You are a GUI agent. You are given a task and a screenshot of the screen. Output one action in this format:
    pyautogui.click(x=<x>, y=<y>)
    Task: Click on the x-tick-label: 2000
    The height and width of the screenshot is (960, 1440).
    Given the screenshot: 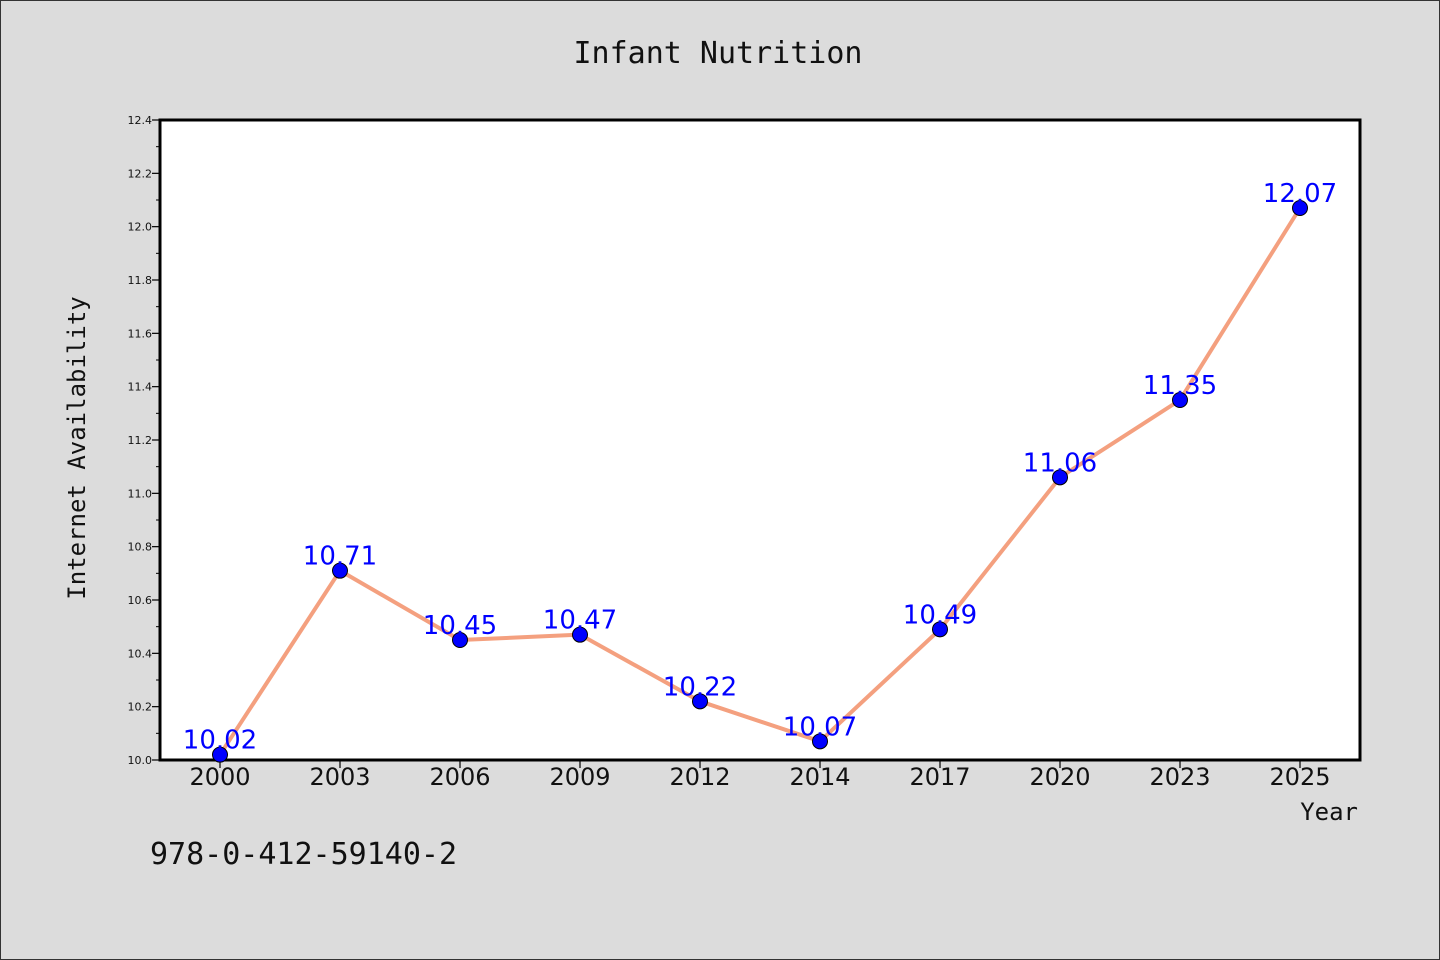 What is the action you would take?
    pyautogui.click(x=219, y=777)
    